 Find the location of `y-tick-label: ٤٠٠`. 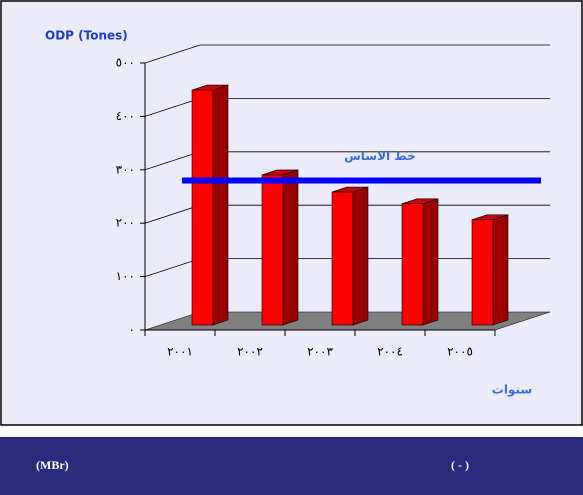

y-tick-label: ٤٠٠ is located at coordinates (125, 116).